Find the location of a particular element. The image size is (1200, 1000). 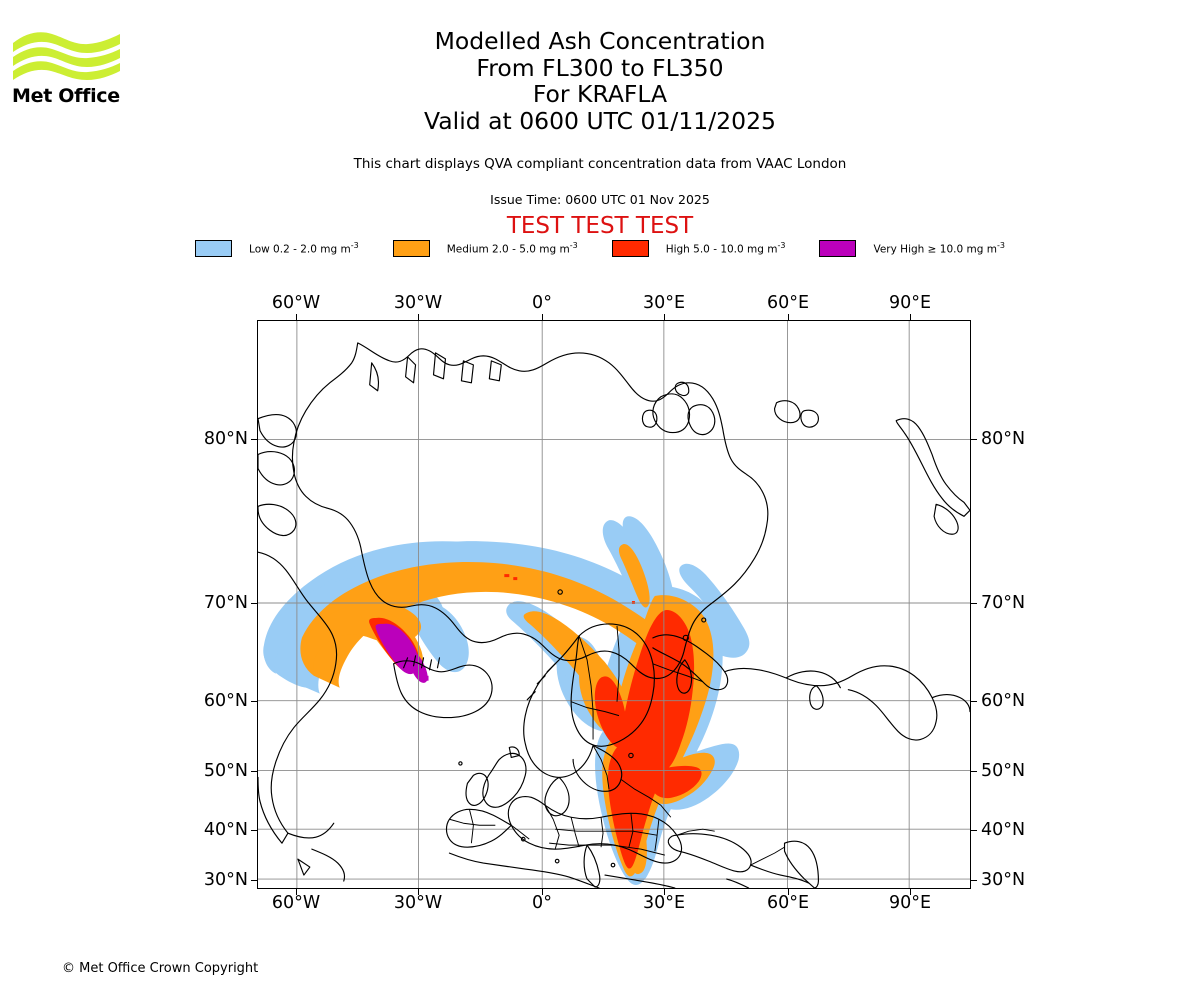

lon-tick-bottom-90e: 90°E is located at coordinates (910, 903).